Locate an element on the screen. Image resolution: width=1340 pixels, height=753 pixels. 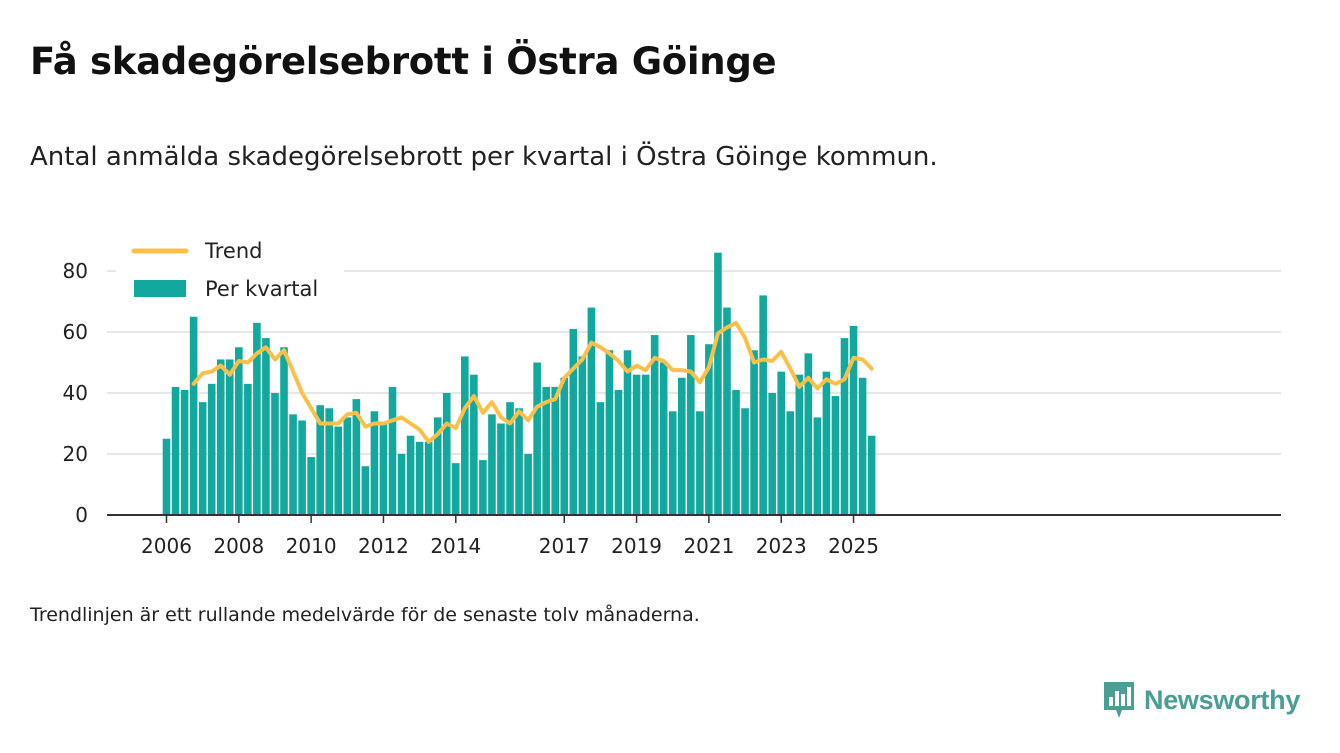
legend-trend-label: Trend is located at coordinates (233, 251).